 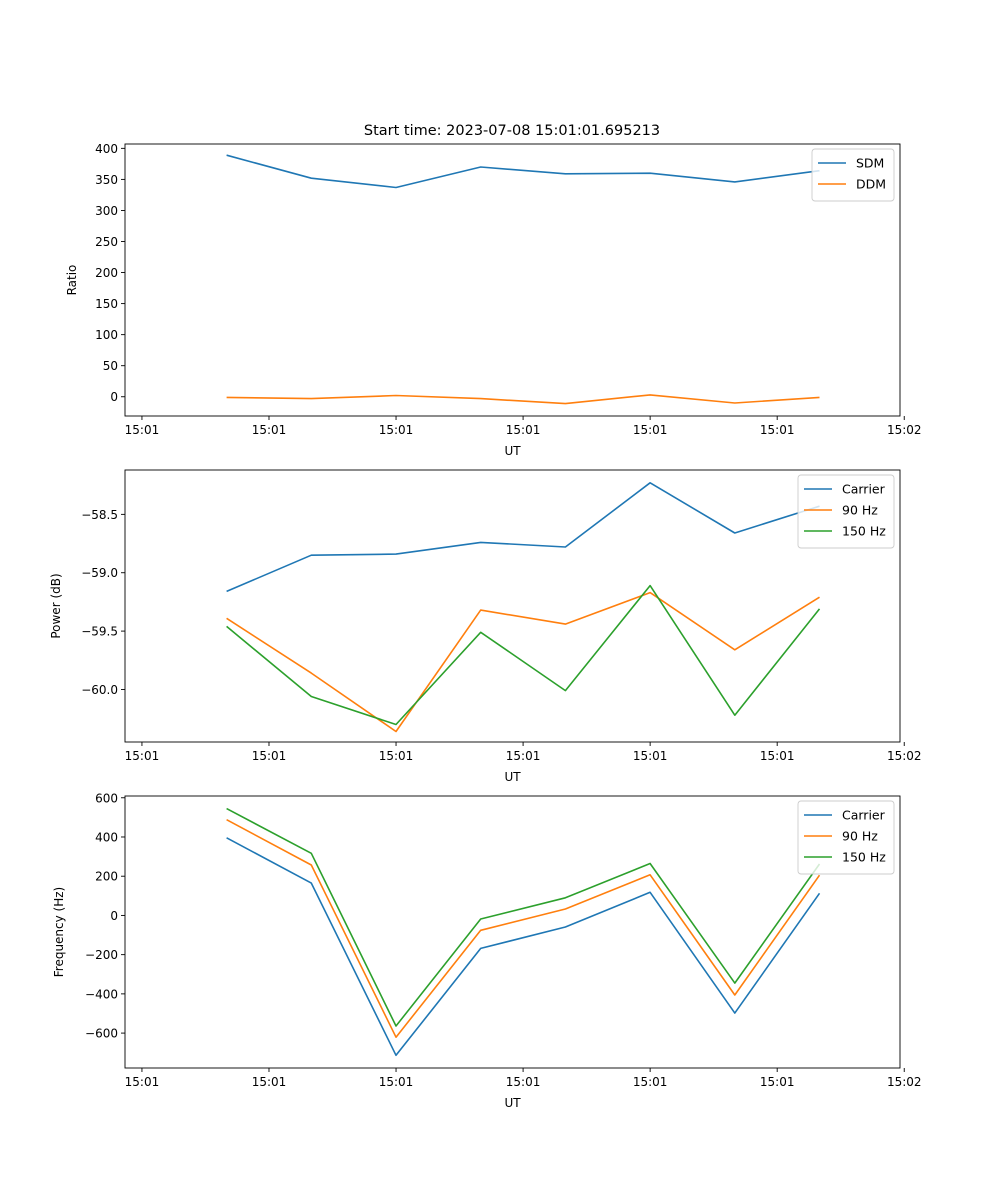 What do you see at coordinates (99, 632) in the screenshot?
I see `y-tick-label: −59.5` at bounding box center [99, 632].